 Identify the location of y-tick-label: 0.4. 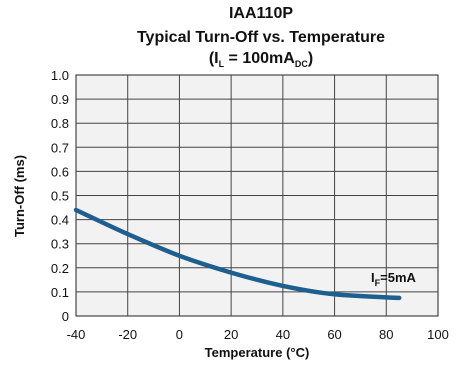
(60, 220).